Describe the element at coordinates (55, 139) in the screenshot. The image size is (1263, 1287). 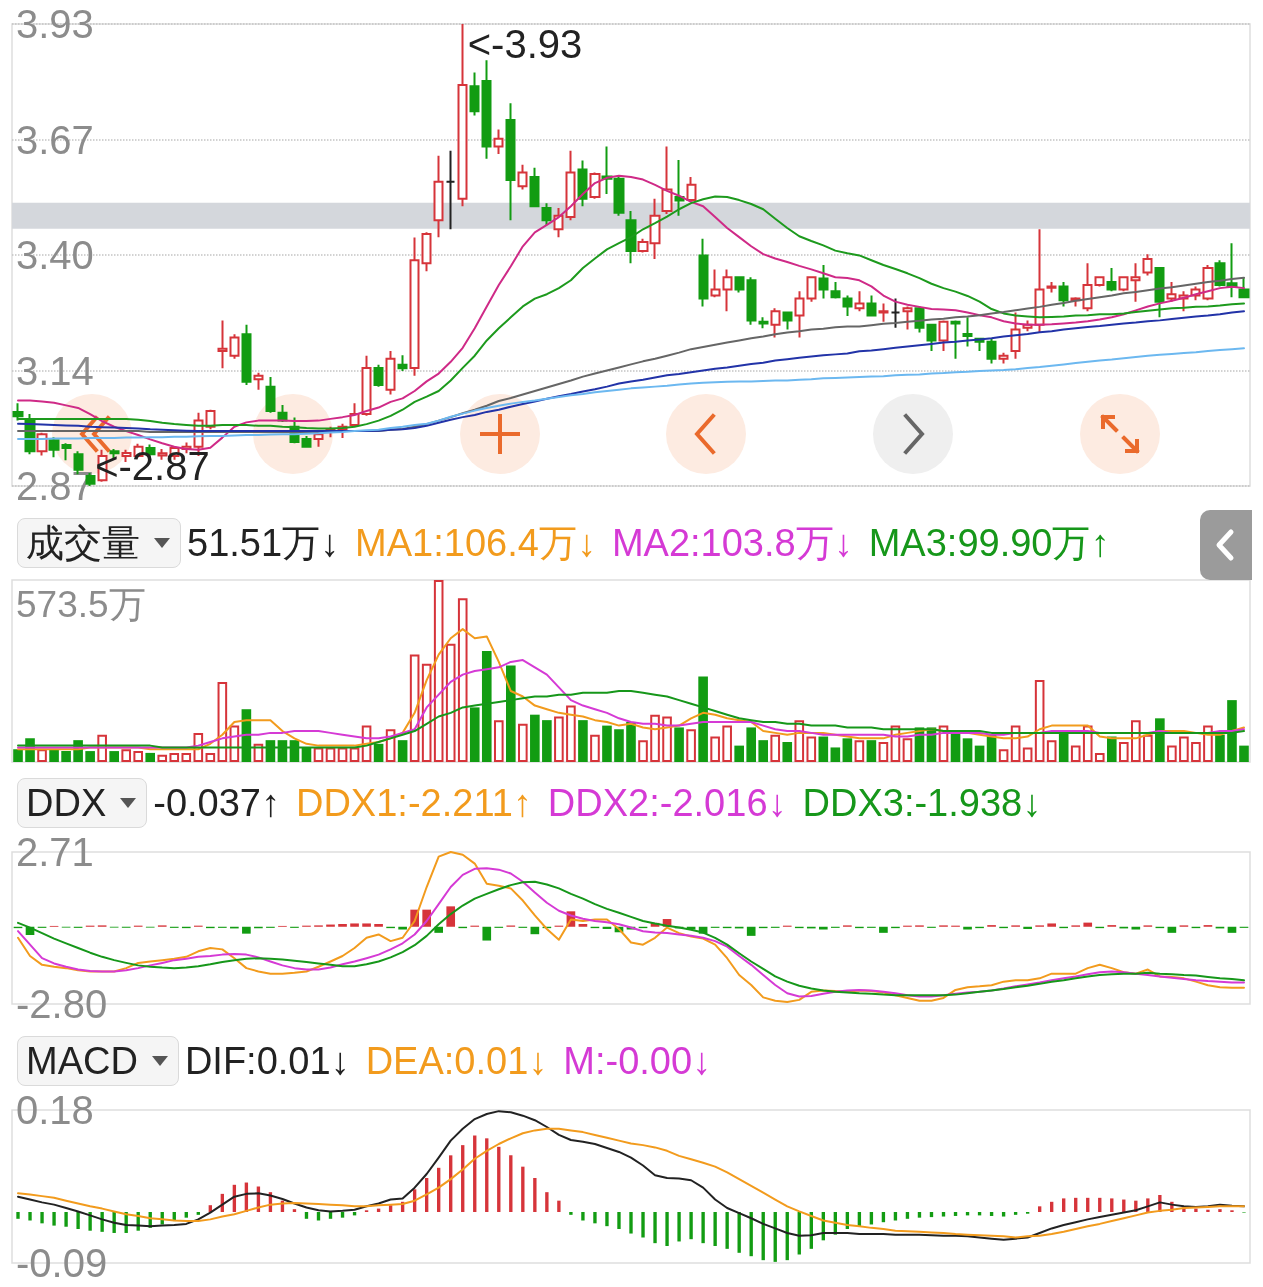
I see `y-tick-label: 3.67` at that location.